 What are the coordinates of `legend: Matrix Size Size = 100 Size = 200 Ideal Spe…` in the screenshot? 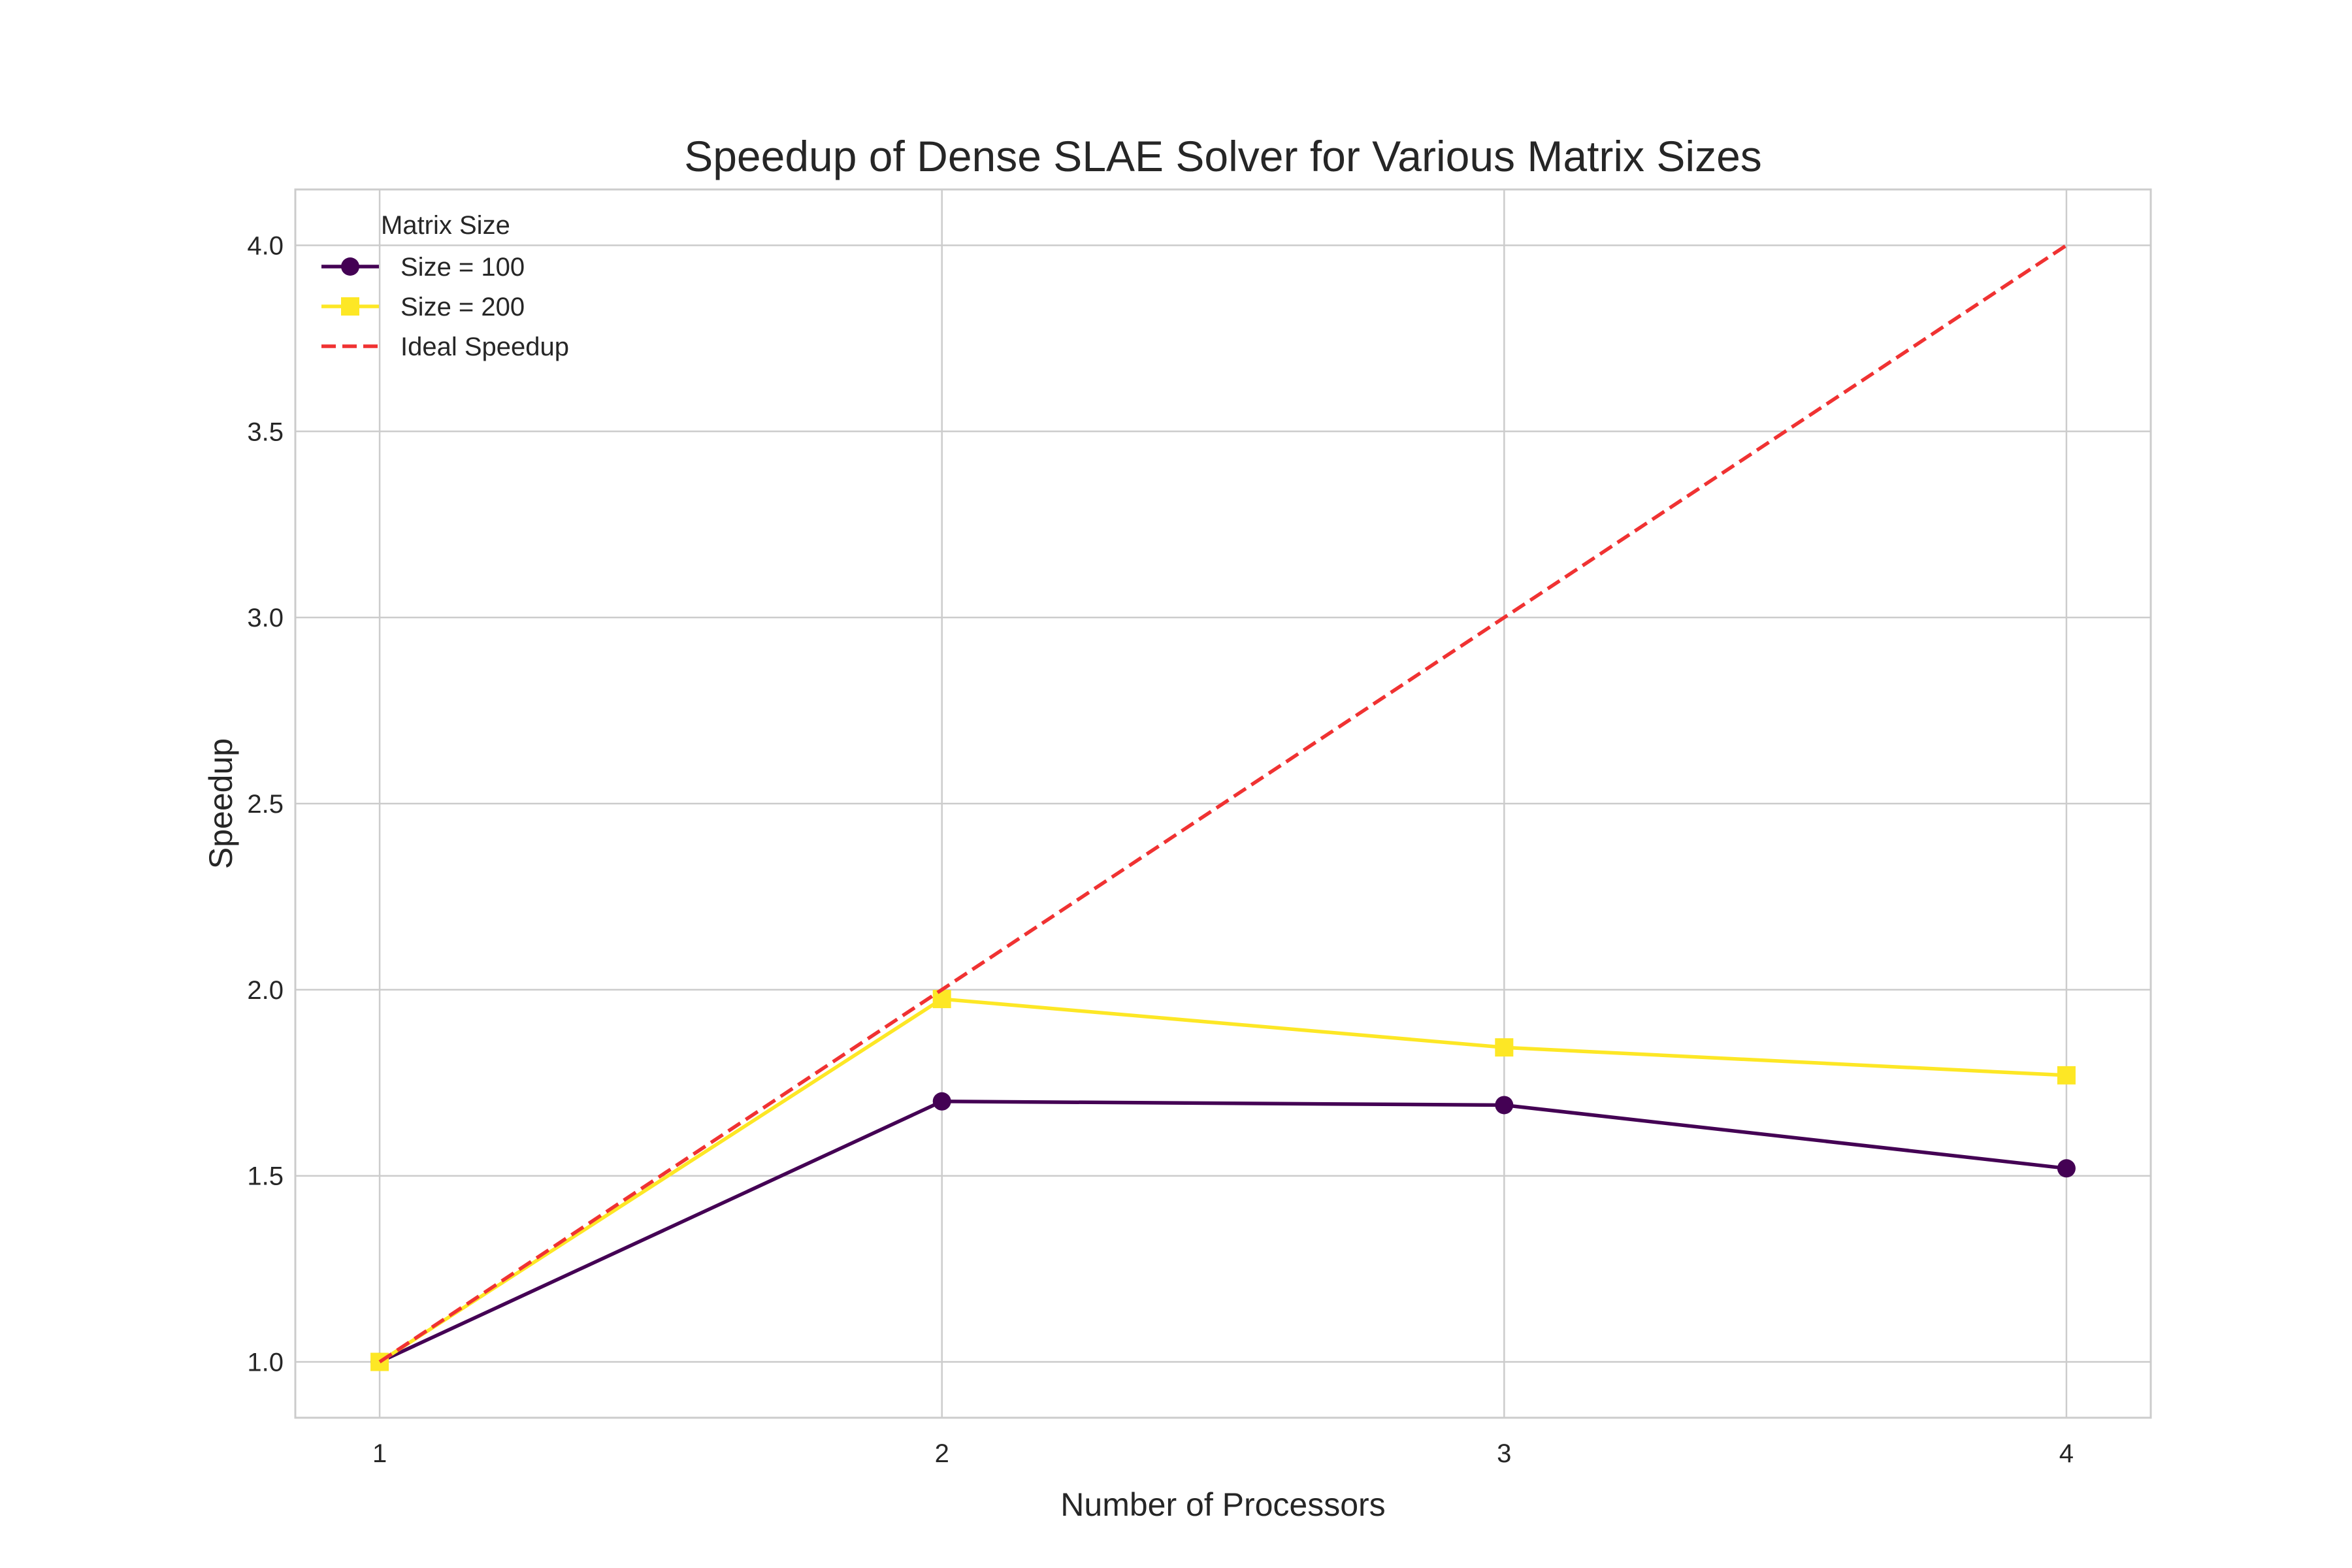 It's located at (445, 286).